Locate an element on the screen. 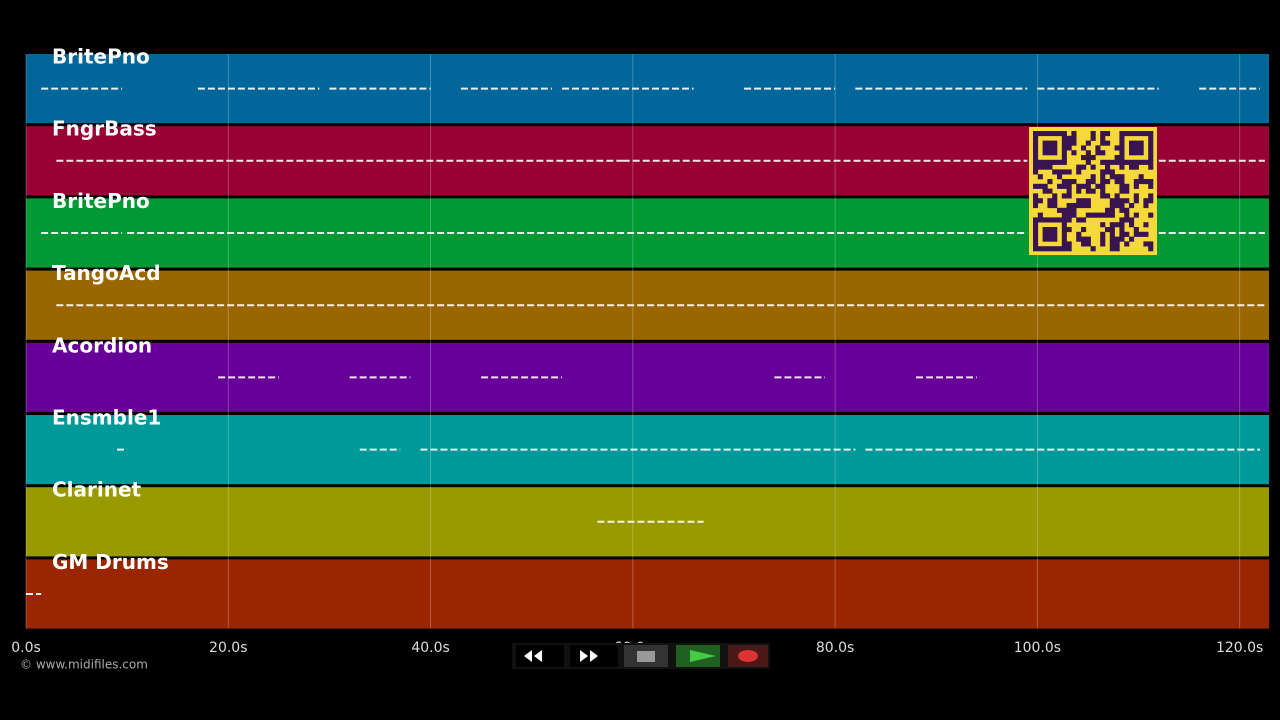 The image size is (1280, 720). copyright: © www.midifiles.com is located at coordinates (84, 665).